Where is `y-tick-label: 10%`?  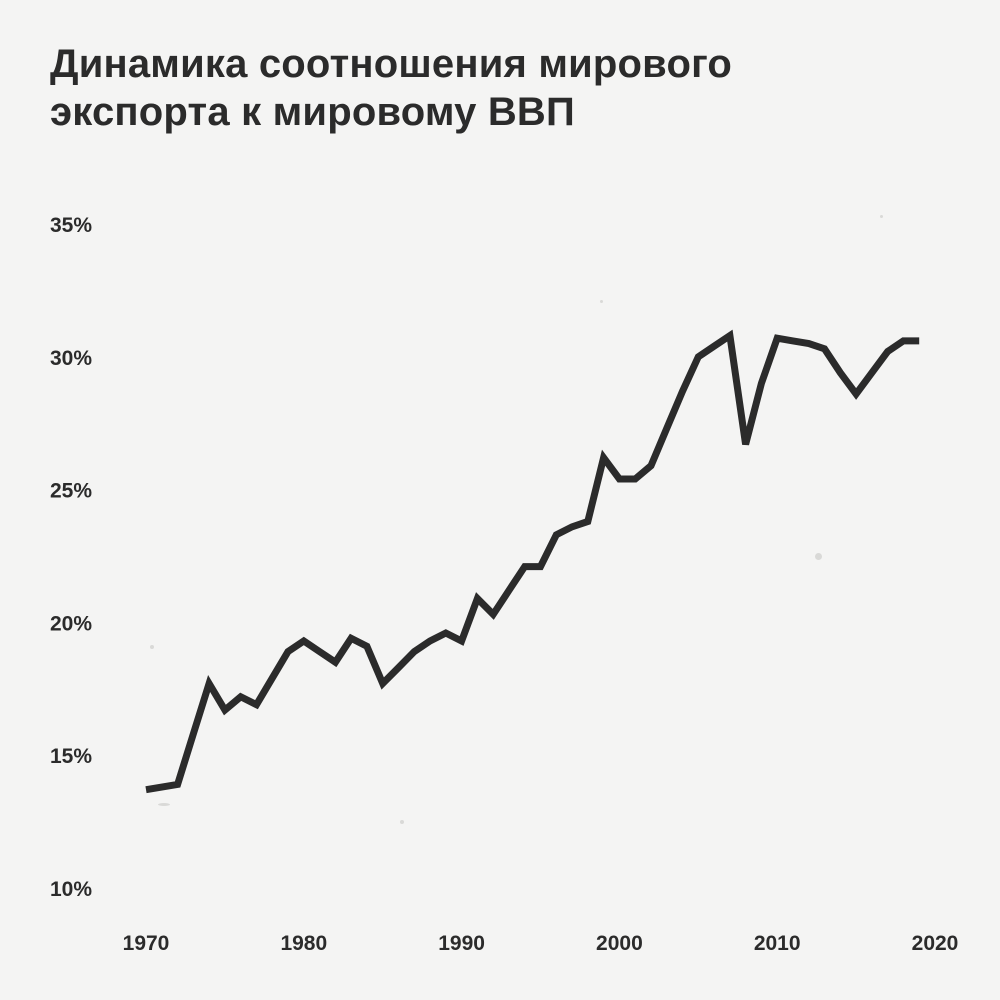 y-tick-label: 10% is located at coordinates (71, 889).